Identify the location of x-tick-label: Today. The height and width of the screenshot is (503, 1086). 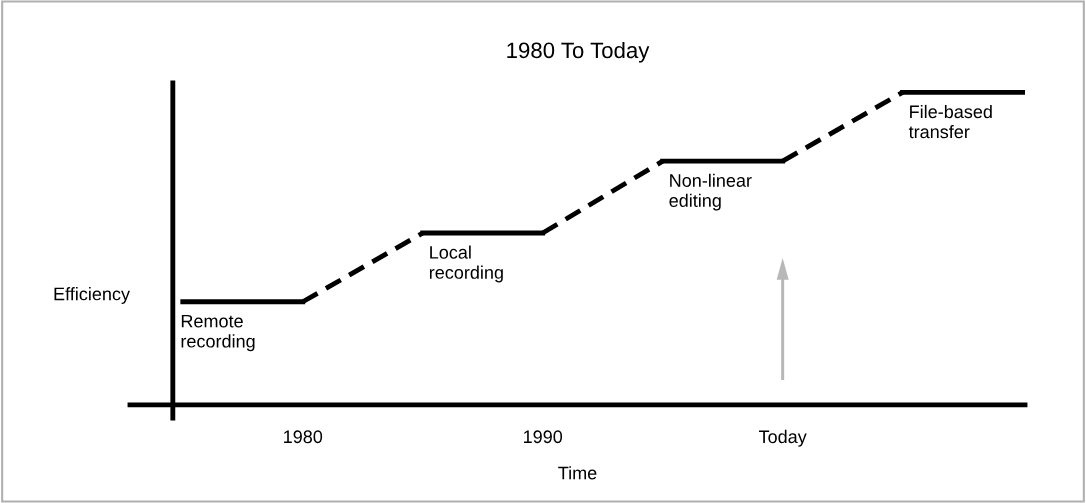
(782, 438).